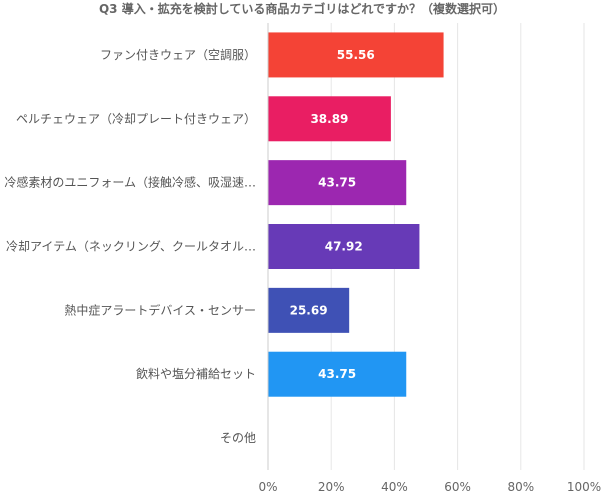  Describe the element at coordinates (520, 487) in the screenshot. I see `x-tick-label: 80%` at that location.